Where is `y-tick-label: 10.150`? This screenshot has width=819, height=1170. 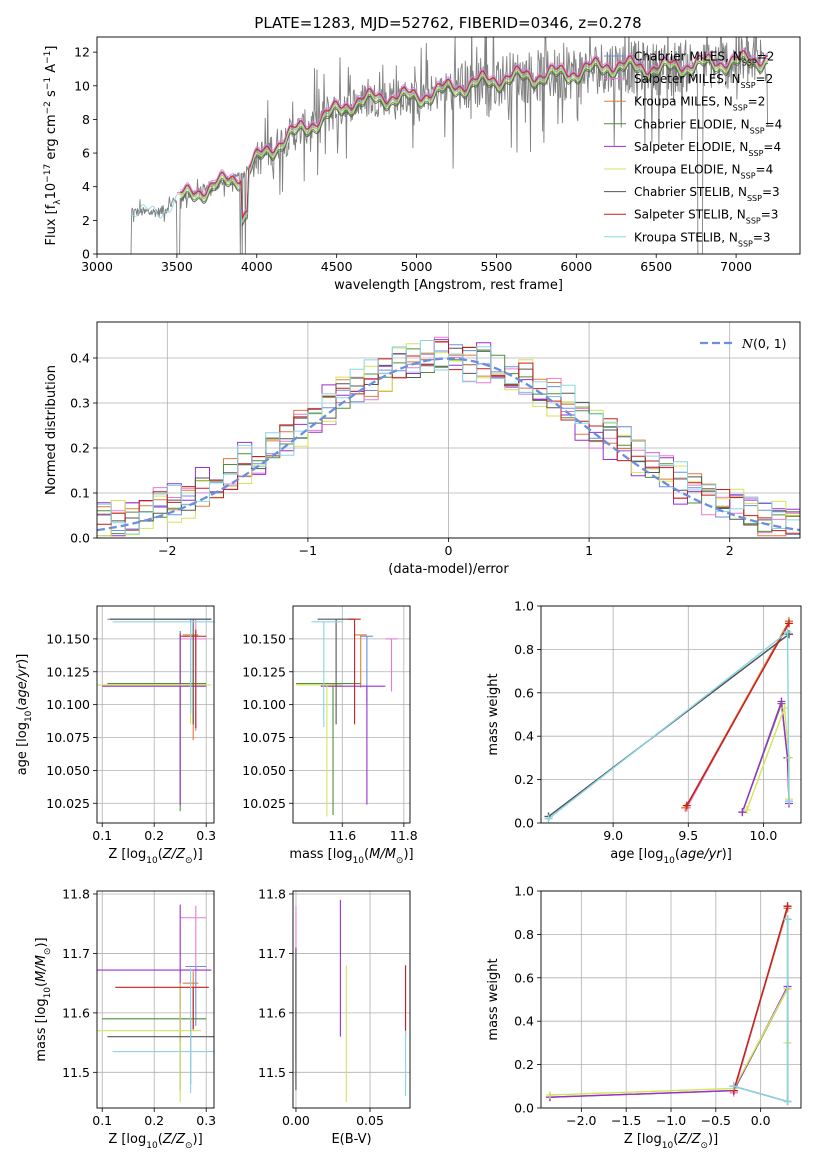 y-tick-label: 10.150 is located at coordinates (264, 638).